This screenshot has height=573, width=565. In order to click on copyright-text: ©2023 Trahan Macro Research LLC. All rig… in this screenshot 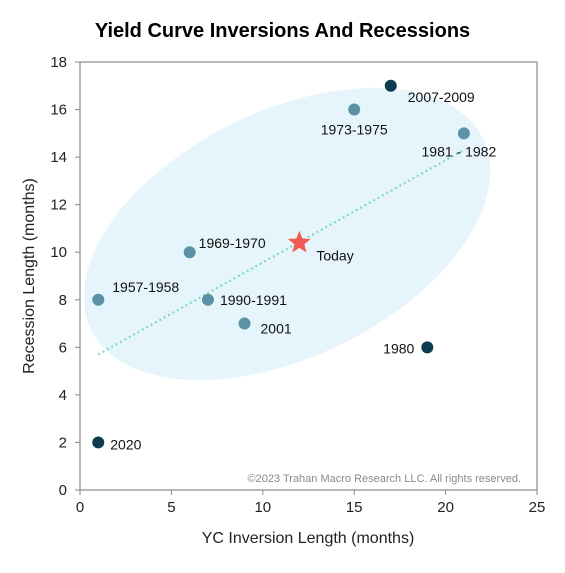, I will do `click(384, 479)`.